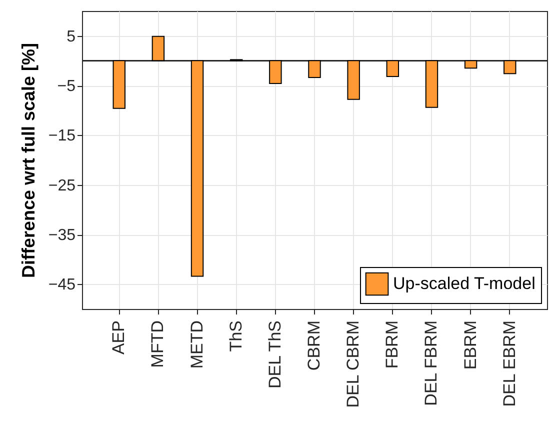  Describe the element at coordinates (353, 364) in the screenshot. I see `x-tick-label: DEL CBRM` at that location.